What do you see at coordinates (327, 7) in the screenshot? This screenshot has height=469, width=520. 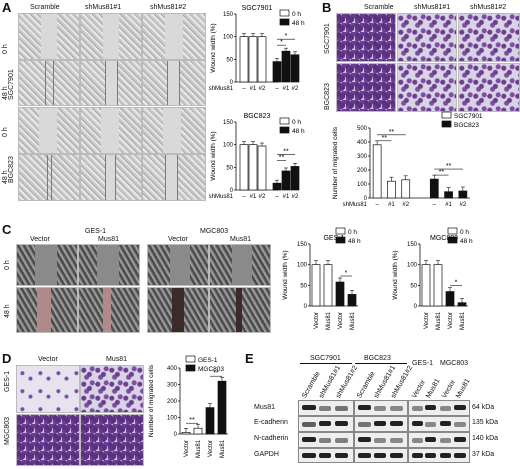 I see `panel-letter-b: B` at bounding box center [327, 7].